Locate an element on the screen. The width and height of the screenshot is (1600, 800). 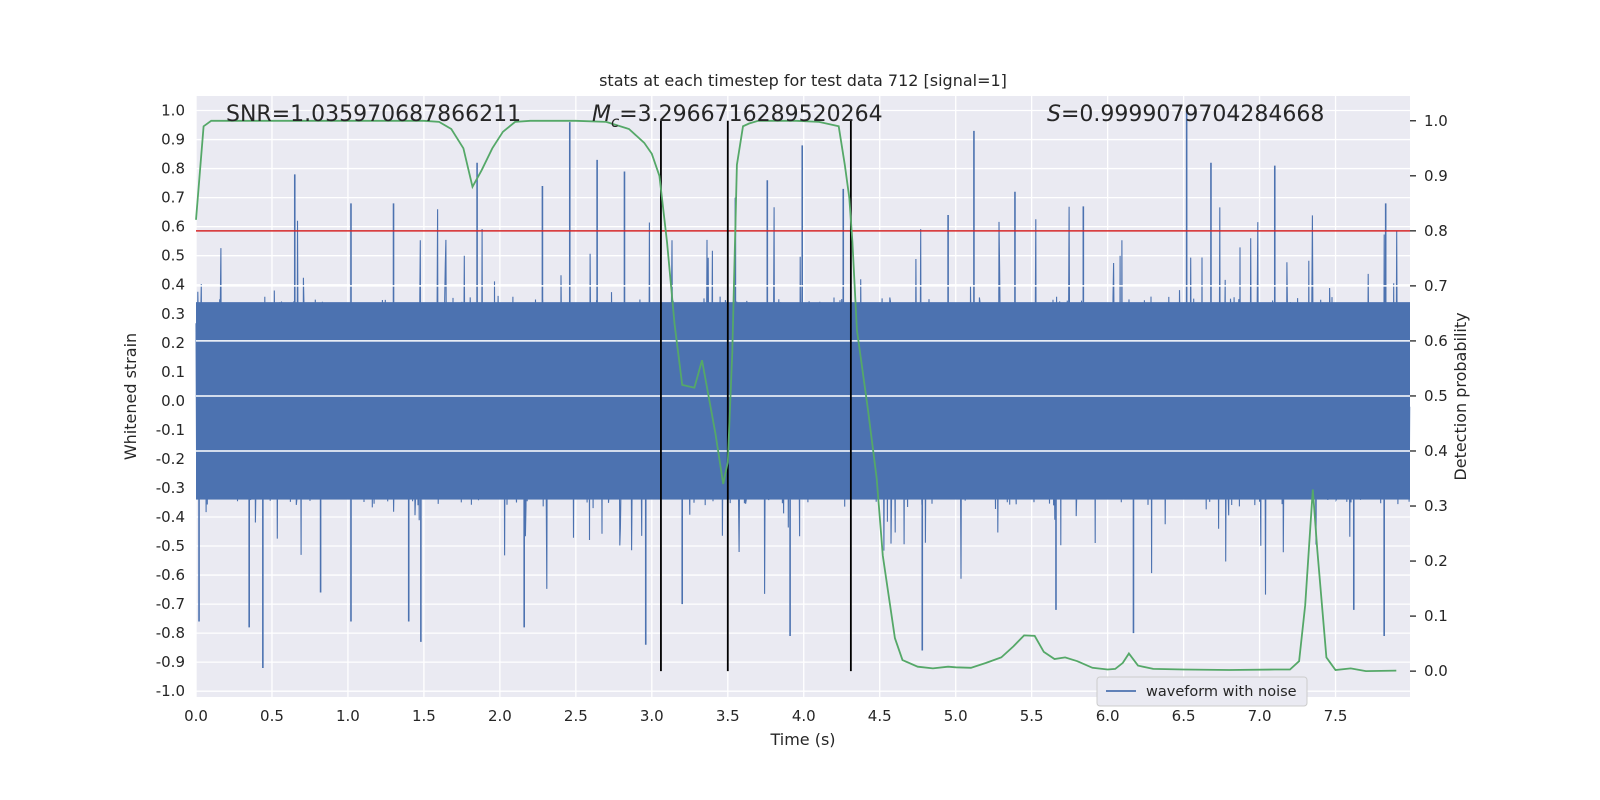
x-tick-label: 6.5 is located at coordinates (1184, 716).